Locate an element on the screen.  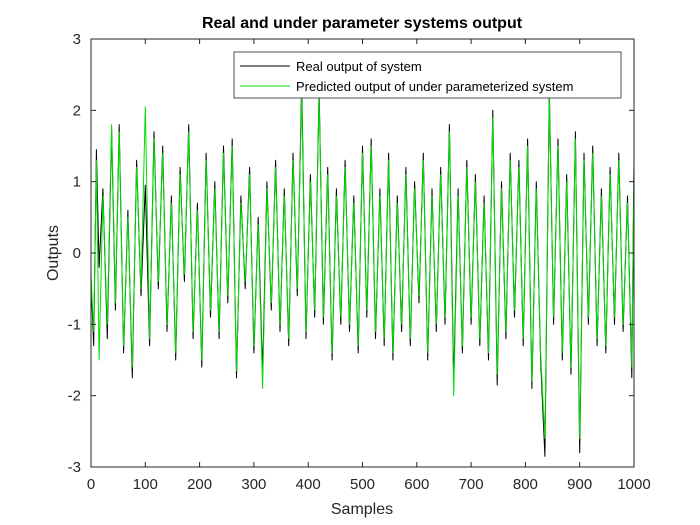
x-axis-label: Samples is located at coordinates (362, 509).